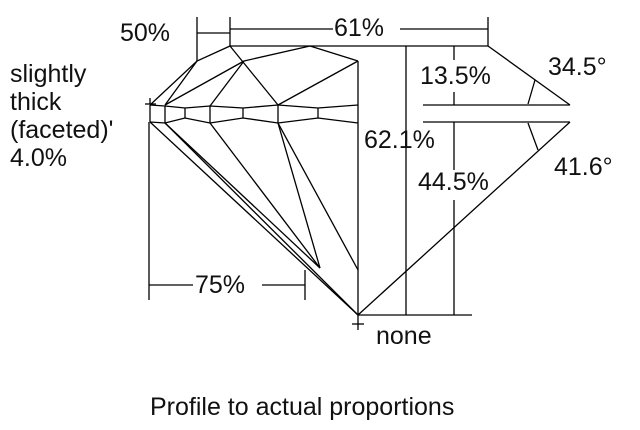 The width and height of the screenshot is (640, 430). What do you see at coordinates (220, 285) in the screenshot?
I see `lower-girdle-label: 75%` at bounding box center [220, 285].